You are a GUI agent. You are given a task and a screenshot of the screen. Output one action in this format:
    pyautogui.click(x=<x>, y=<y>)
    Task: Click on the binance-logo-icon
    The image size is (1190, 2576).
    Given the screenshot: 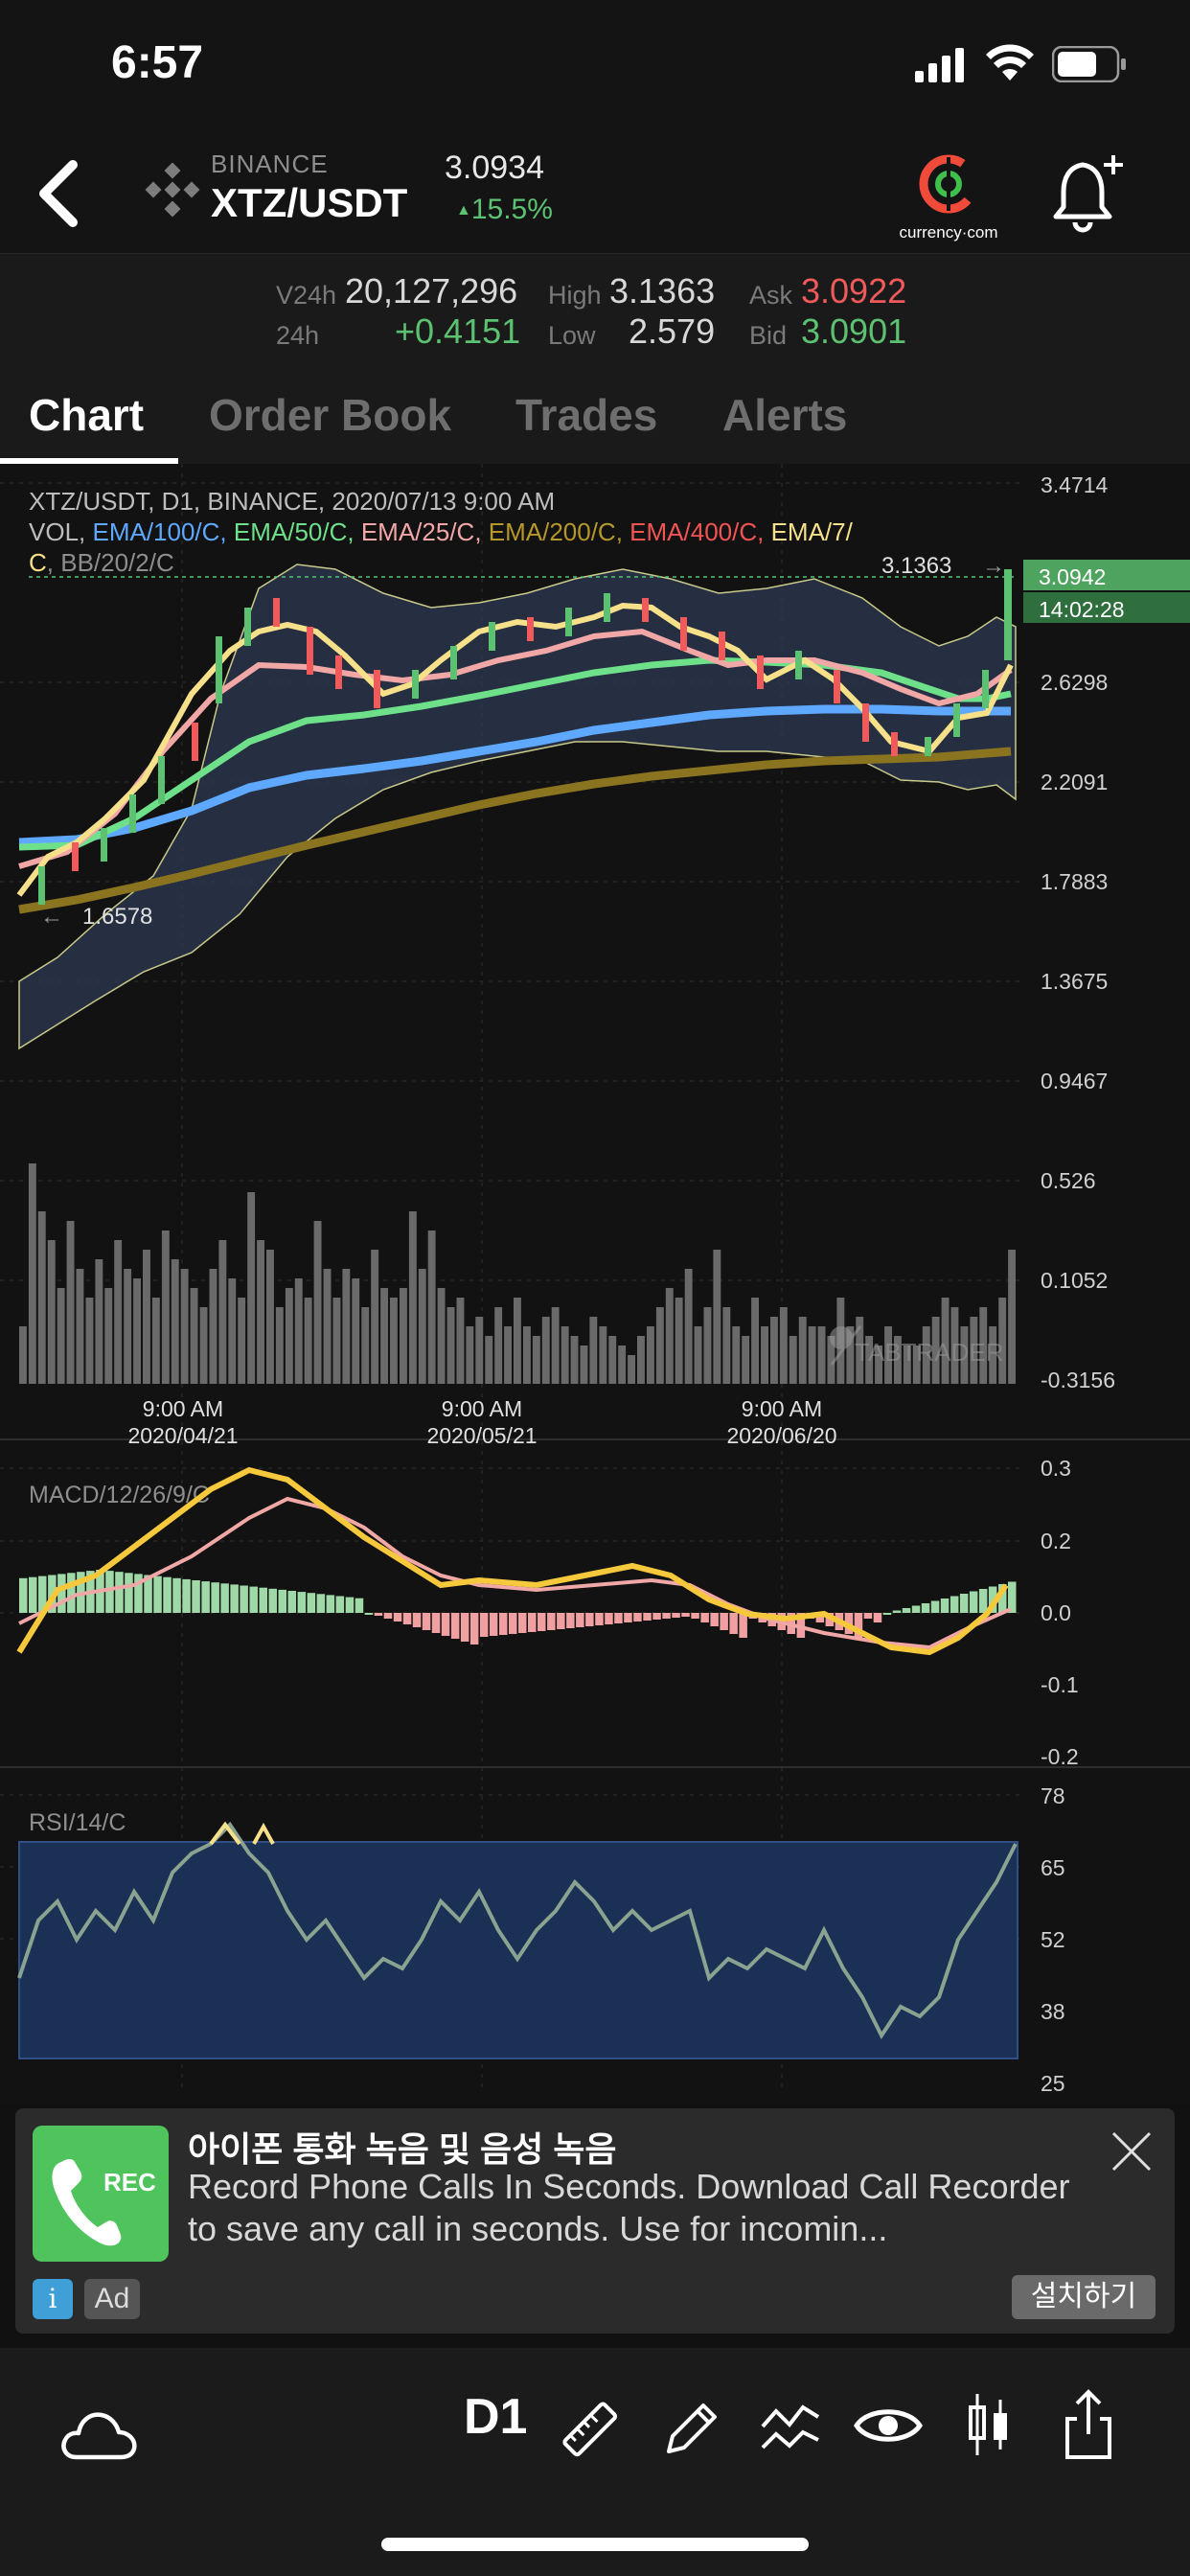 What is the action you would take?
    pyautogui.click(x=172, y=190)
    